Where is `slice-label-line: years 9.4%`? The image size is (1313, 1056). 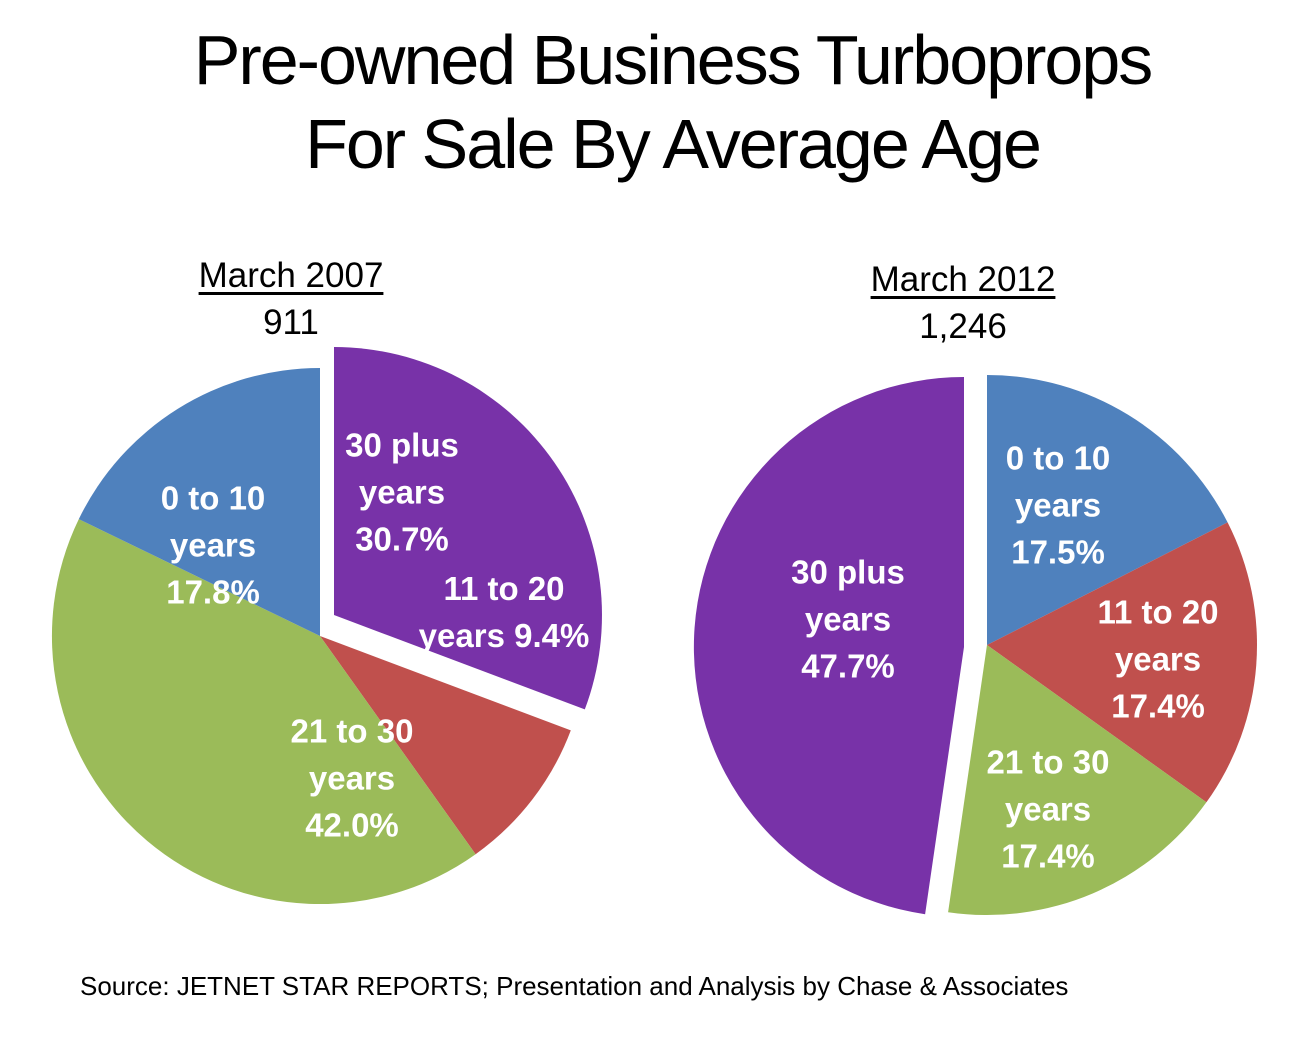
slice-label-line: years 9.4% is located at coordinates (504, 635).